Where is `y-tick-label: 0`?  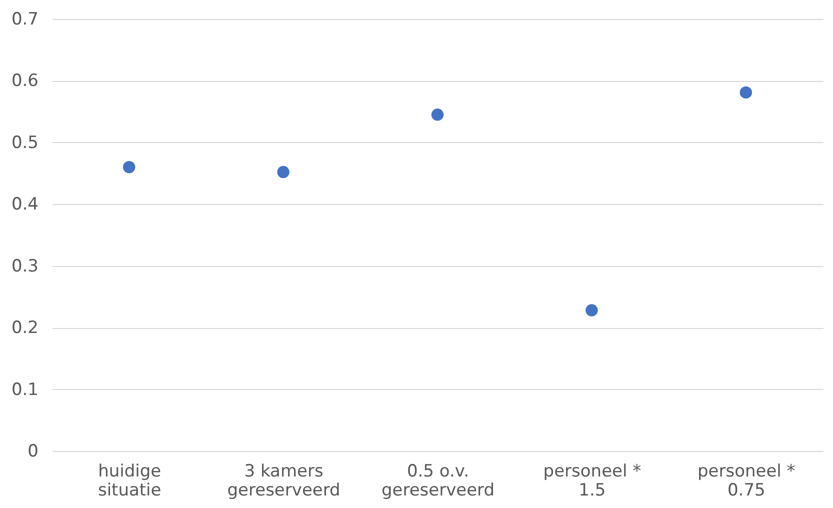 y-tick-label: 0 is located at coordinates (33, 452).